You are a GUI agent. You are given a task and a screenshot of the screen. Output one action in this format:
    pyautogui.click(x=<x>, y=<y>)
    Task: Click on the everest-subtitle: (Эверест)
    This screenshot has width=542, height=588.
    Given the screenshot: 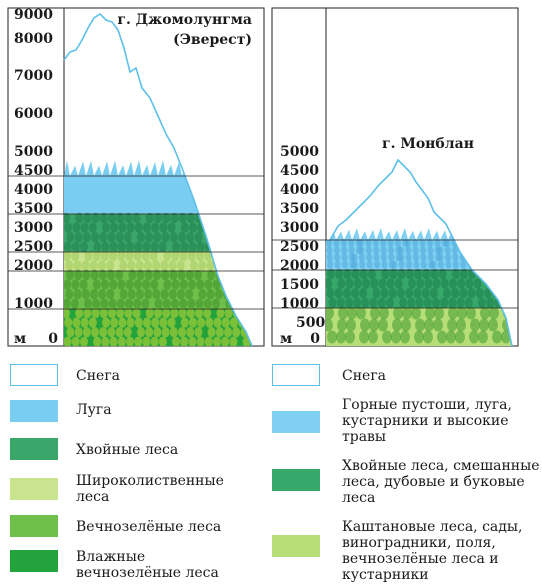 What is the action you would take?
    pyautogui.click(x=212, y=40)
    